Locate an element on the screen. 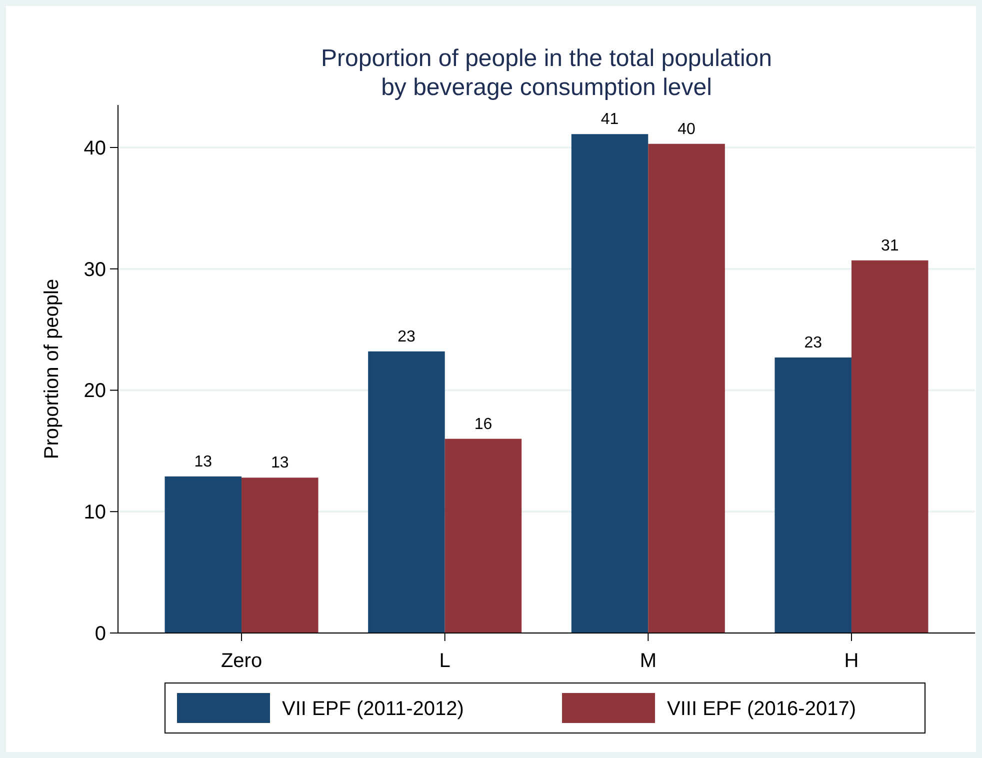 This screenshot has height=758, width=982. y-axis-title: Proportion of people is located at coordinates (52, 369).